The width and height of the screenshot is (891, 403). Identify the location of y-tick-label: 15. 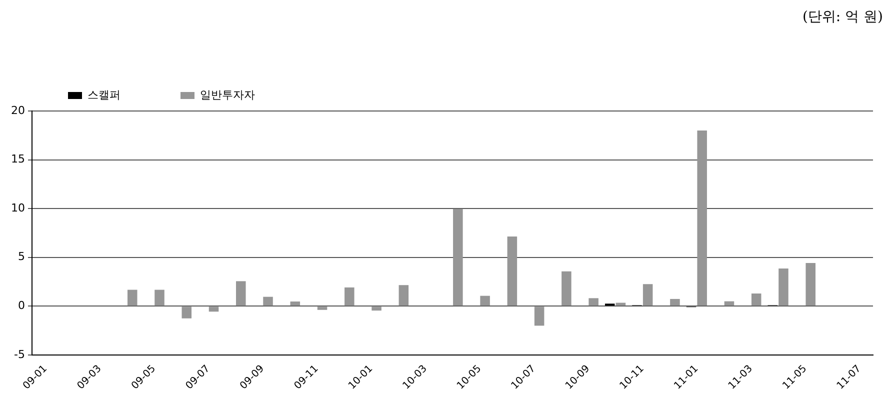
(17, 159).